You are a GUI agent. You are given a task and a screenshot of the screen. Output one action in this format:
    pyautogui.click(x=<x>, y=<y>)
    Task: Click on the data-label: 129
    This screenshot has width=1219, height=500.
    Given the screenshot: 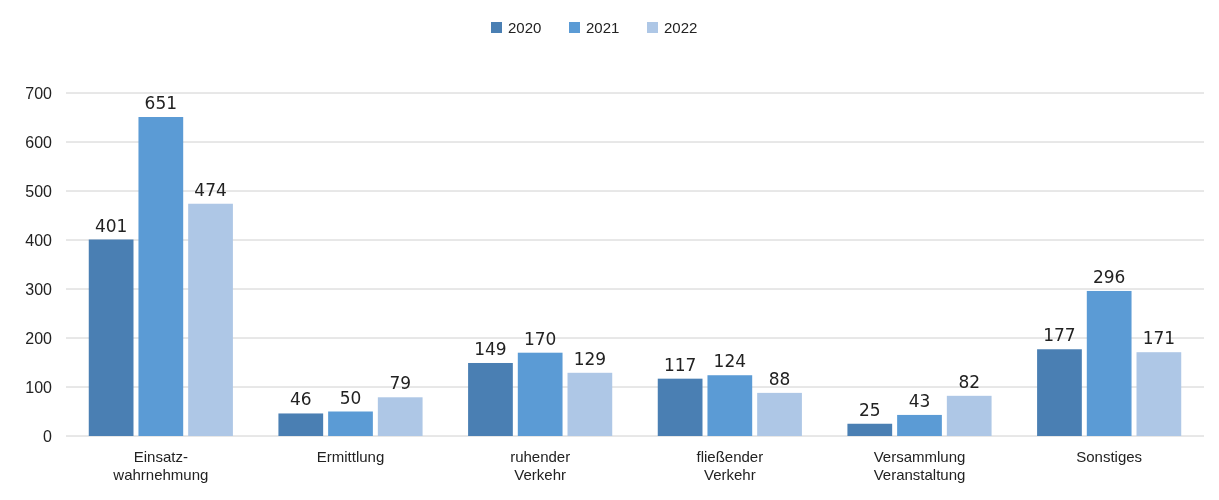 What is the action you would take?
    pyautogui.click(x=590, y=358)
    